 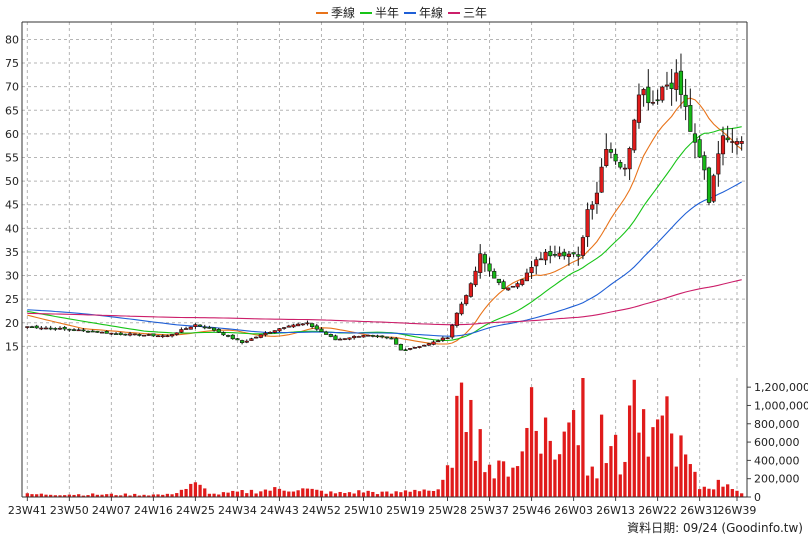 What do you see at coordinates (12, 134) in the screenshot?
I see `price-tick-label: 60` at bounding box center [12, 134].